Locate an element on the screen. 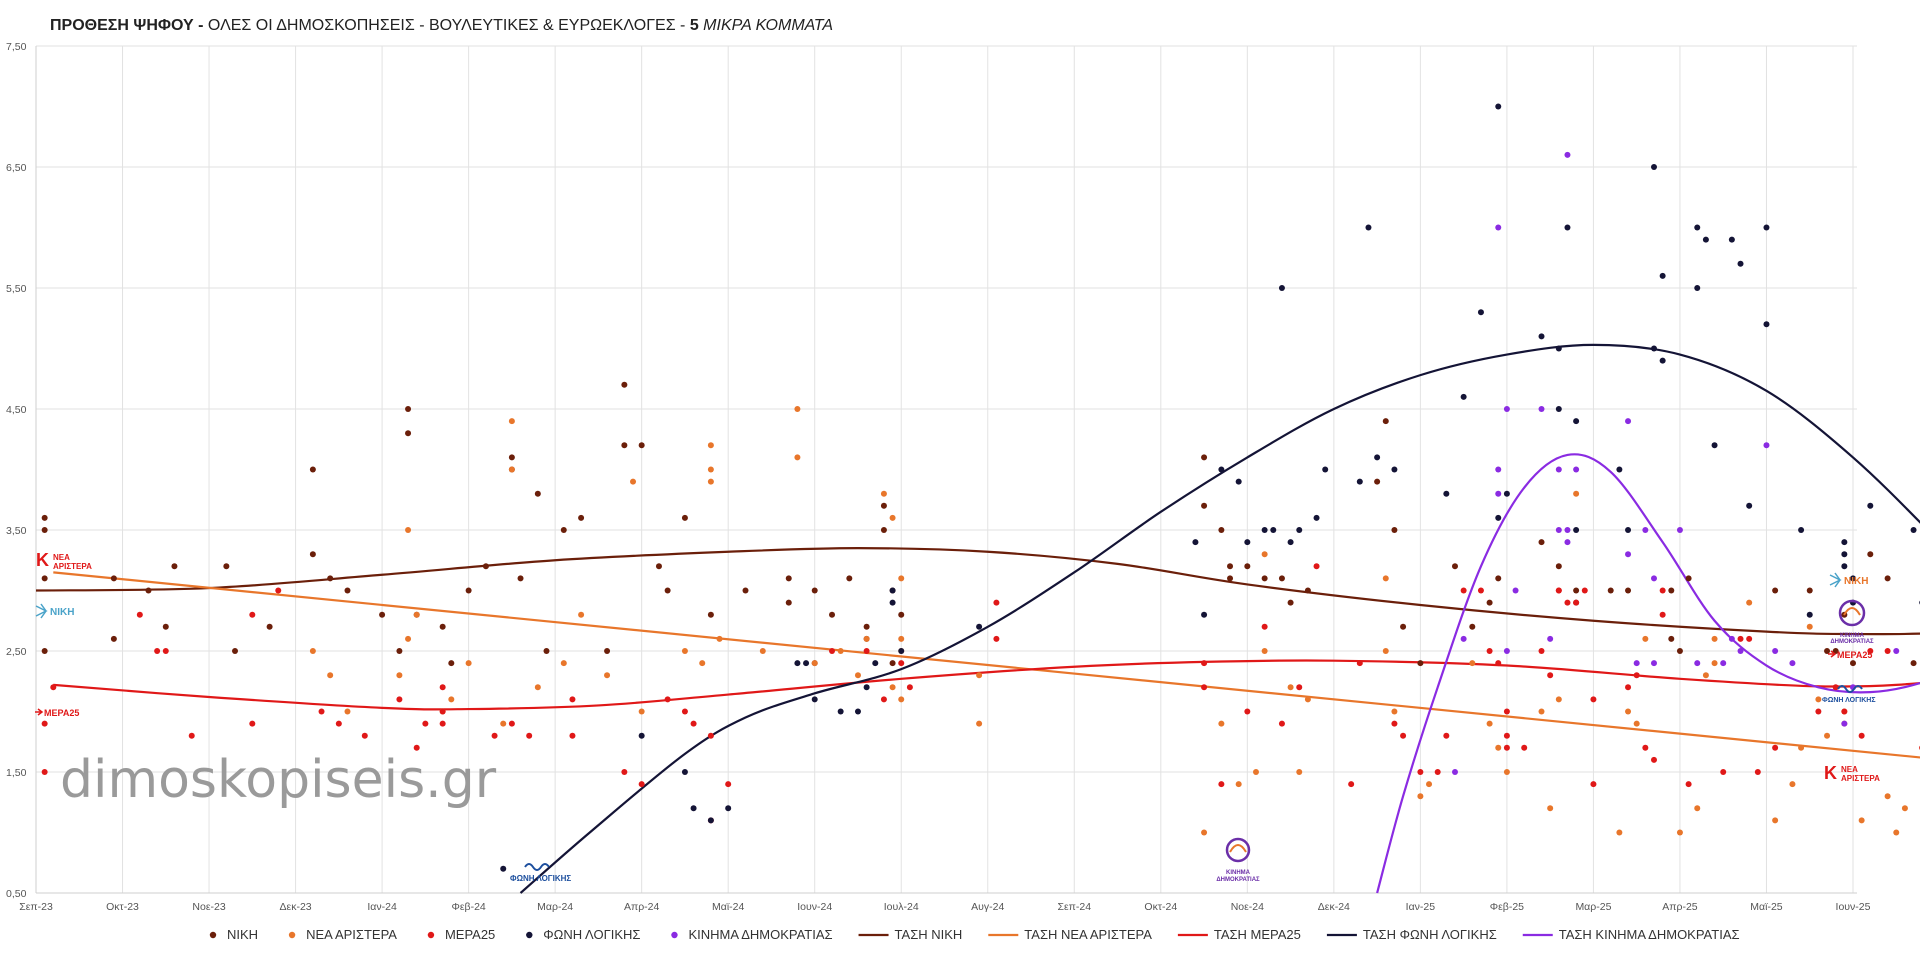 This screenshot has width=1920, height=960. nea-aristera-k-icon: K is located at coordinates (1830, 773).